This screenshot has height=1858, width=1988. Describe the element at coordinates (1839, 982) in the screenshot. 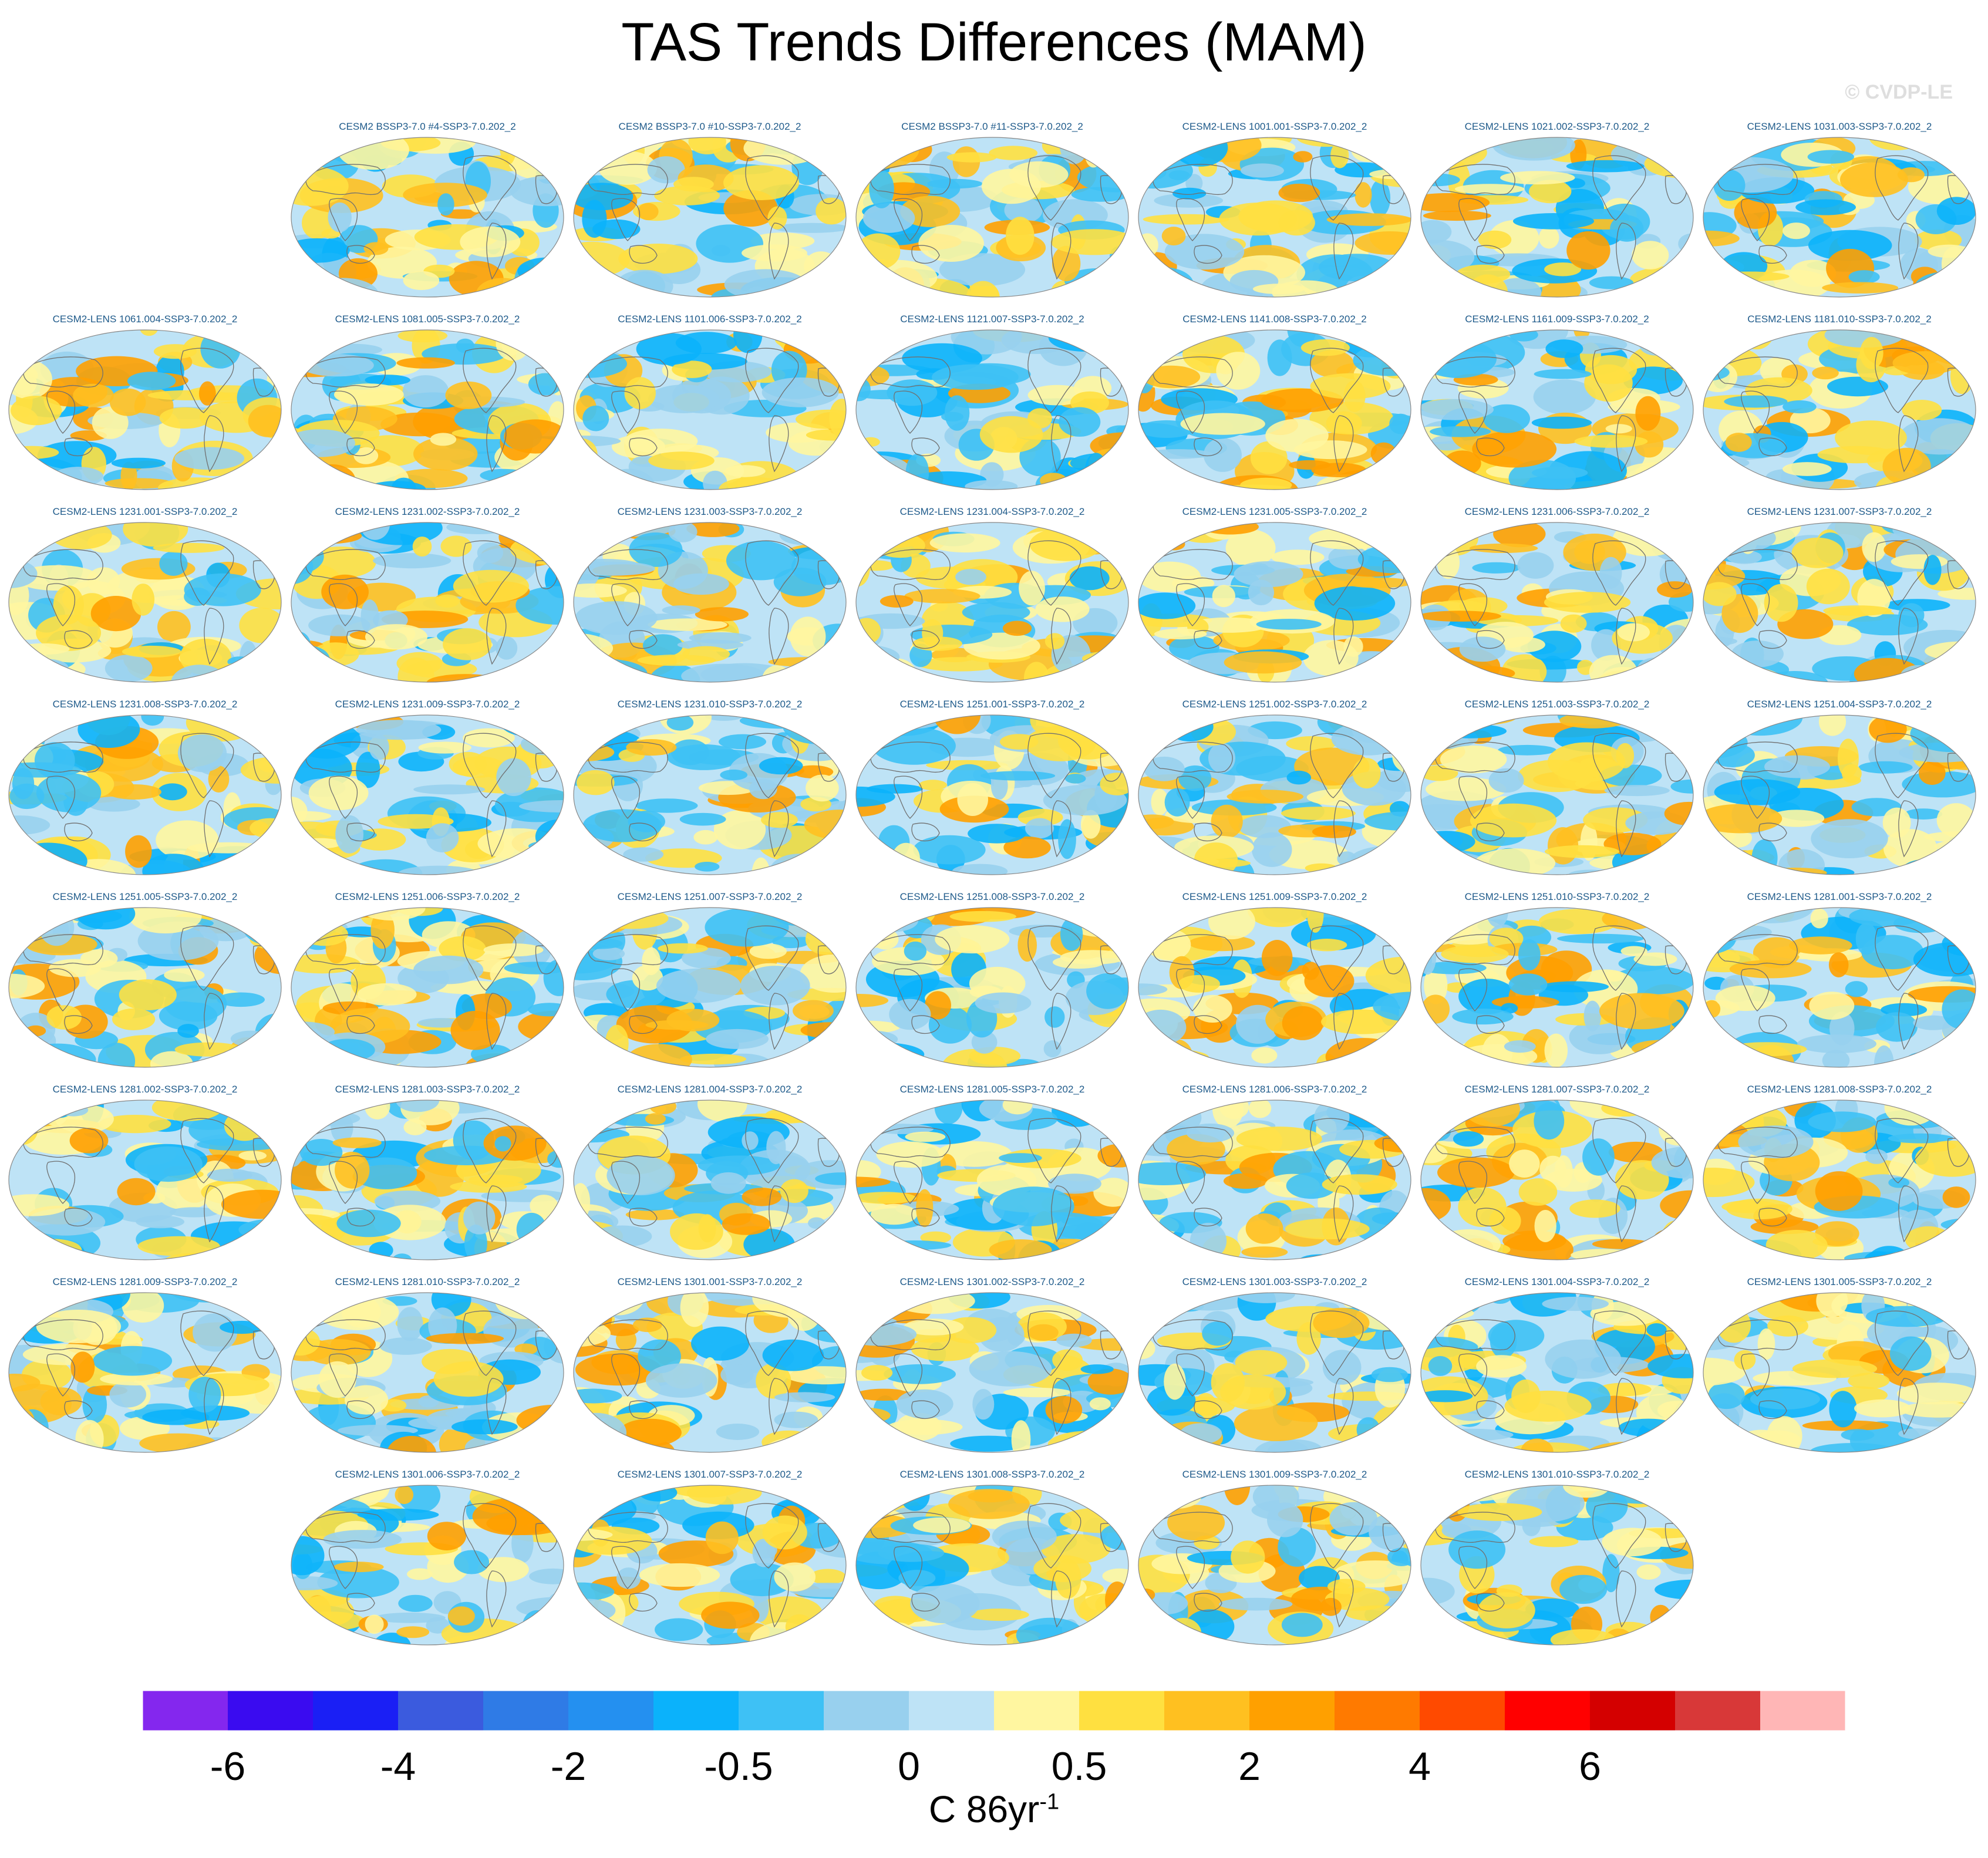

I see `map-panel: CESM2-LENS 1281.001-SSP3-7.0.202_2` at that location.